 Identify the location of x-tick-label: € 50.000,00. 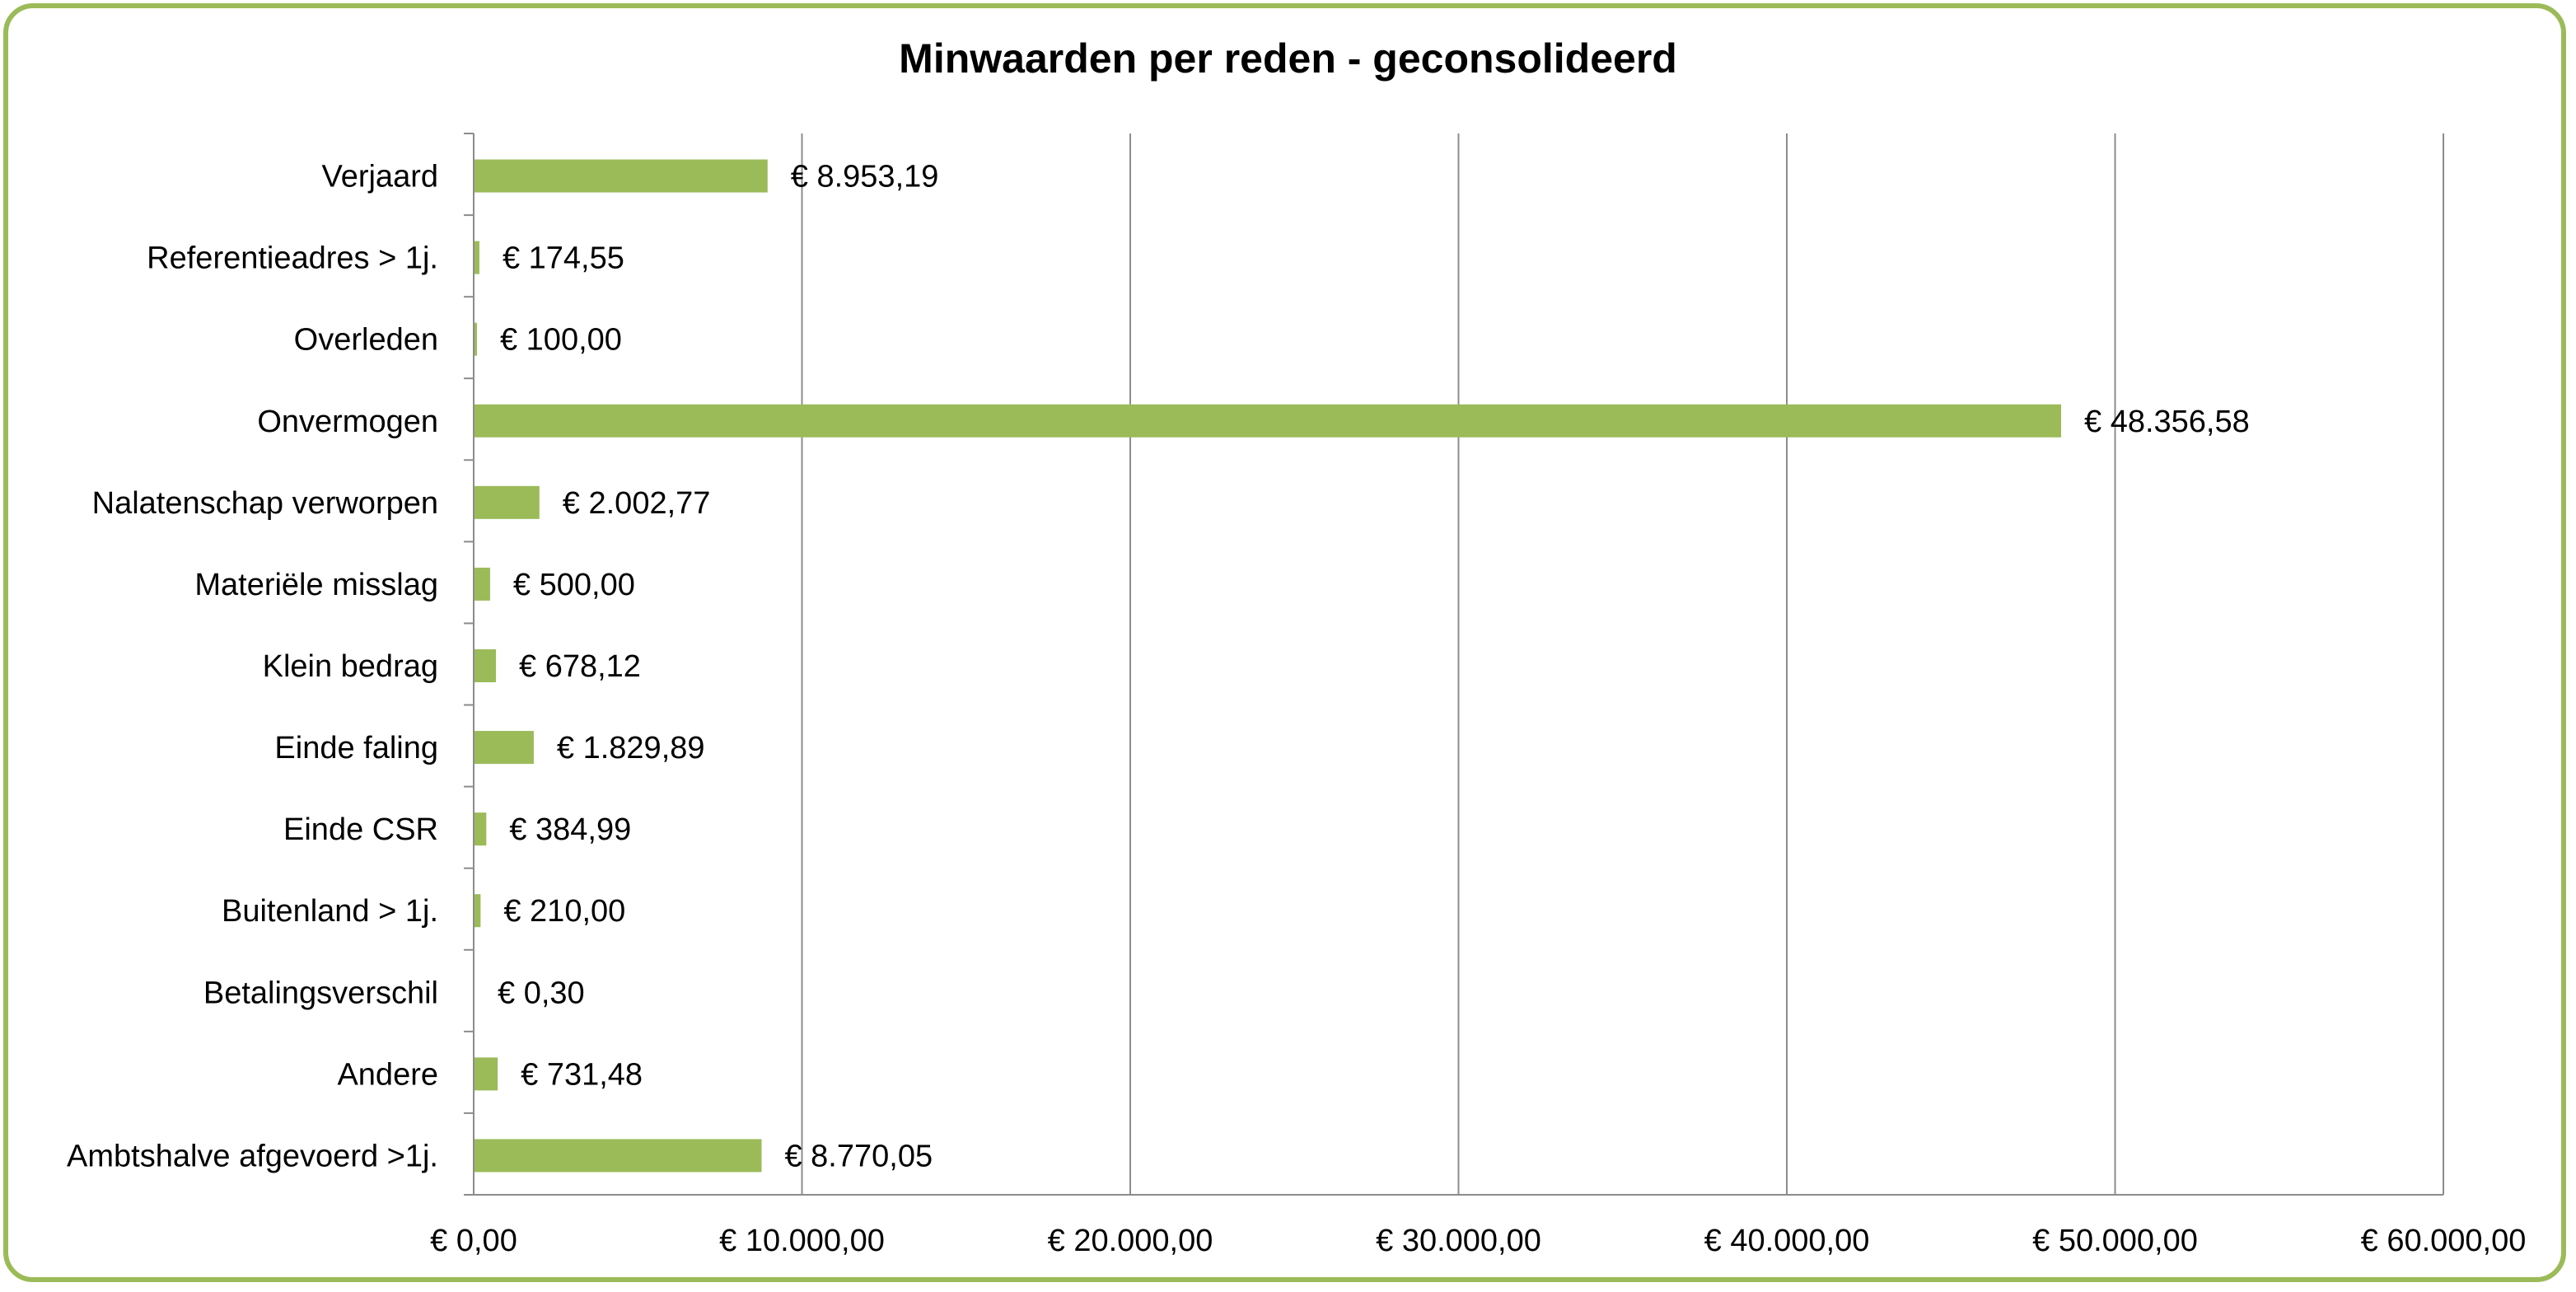
(2115, 1241).